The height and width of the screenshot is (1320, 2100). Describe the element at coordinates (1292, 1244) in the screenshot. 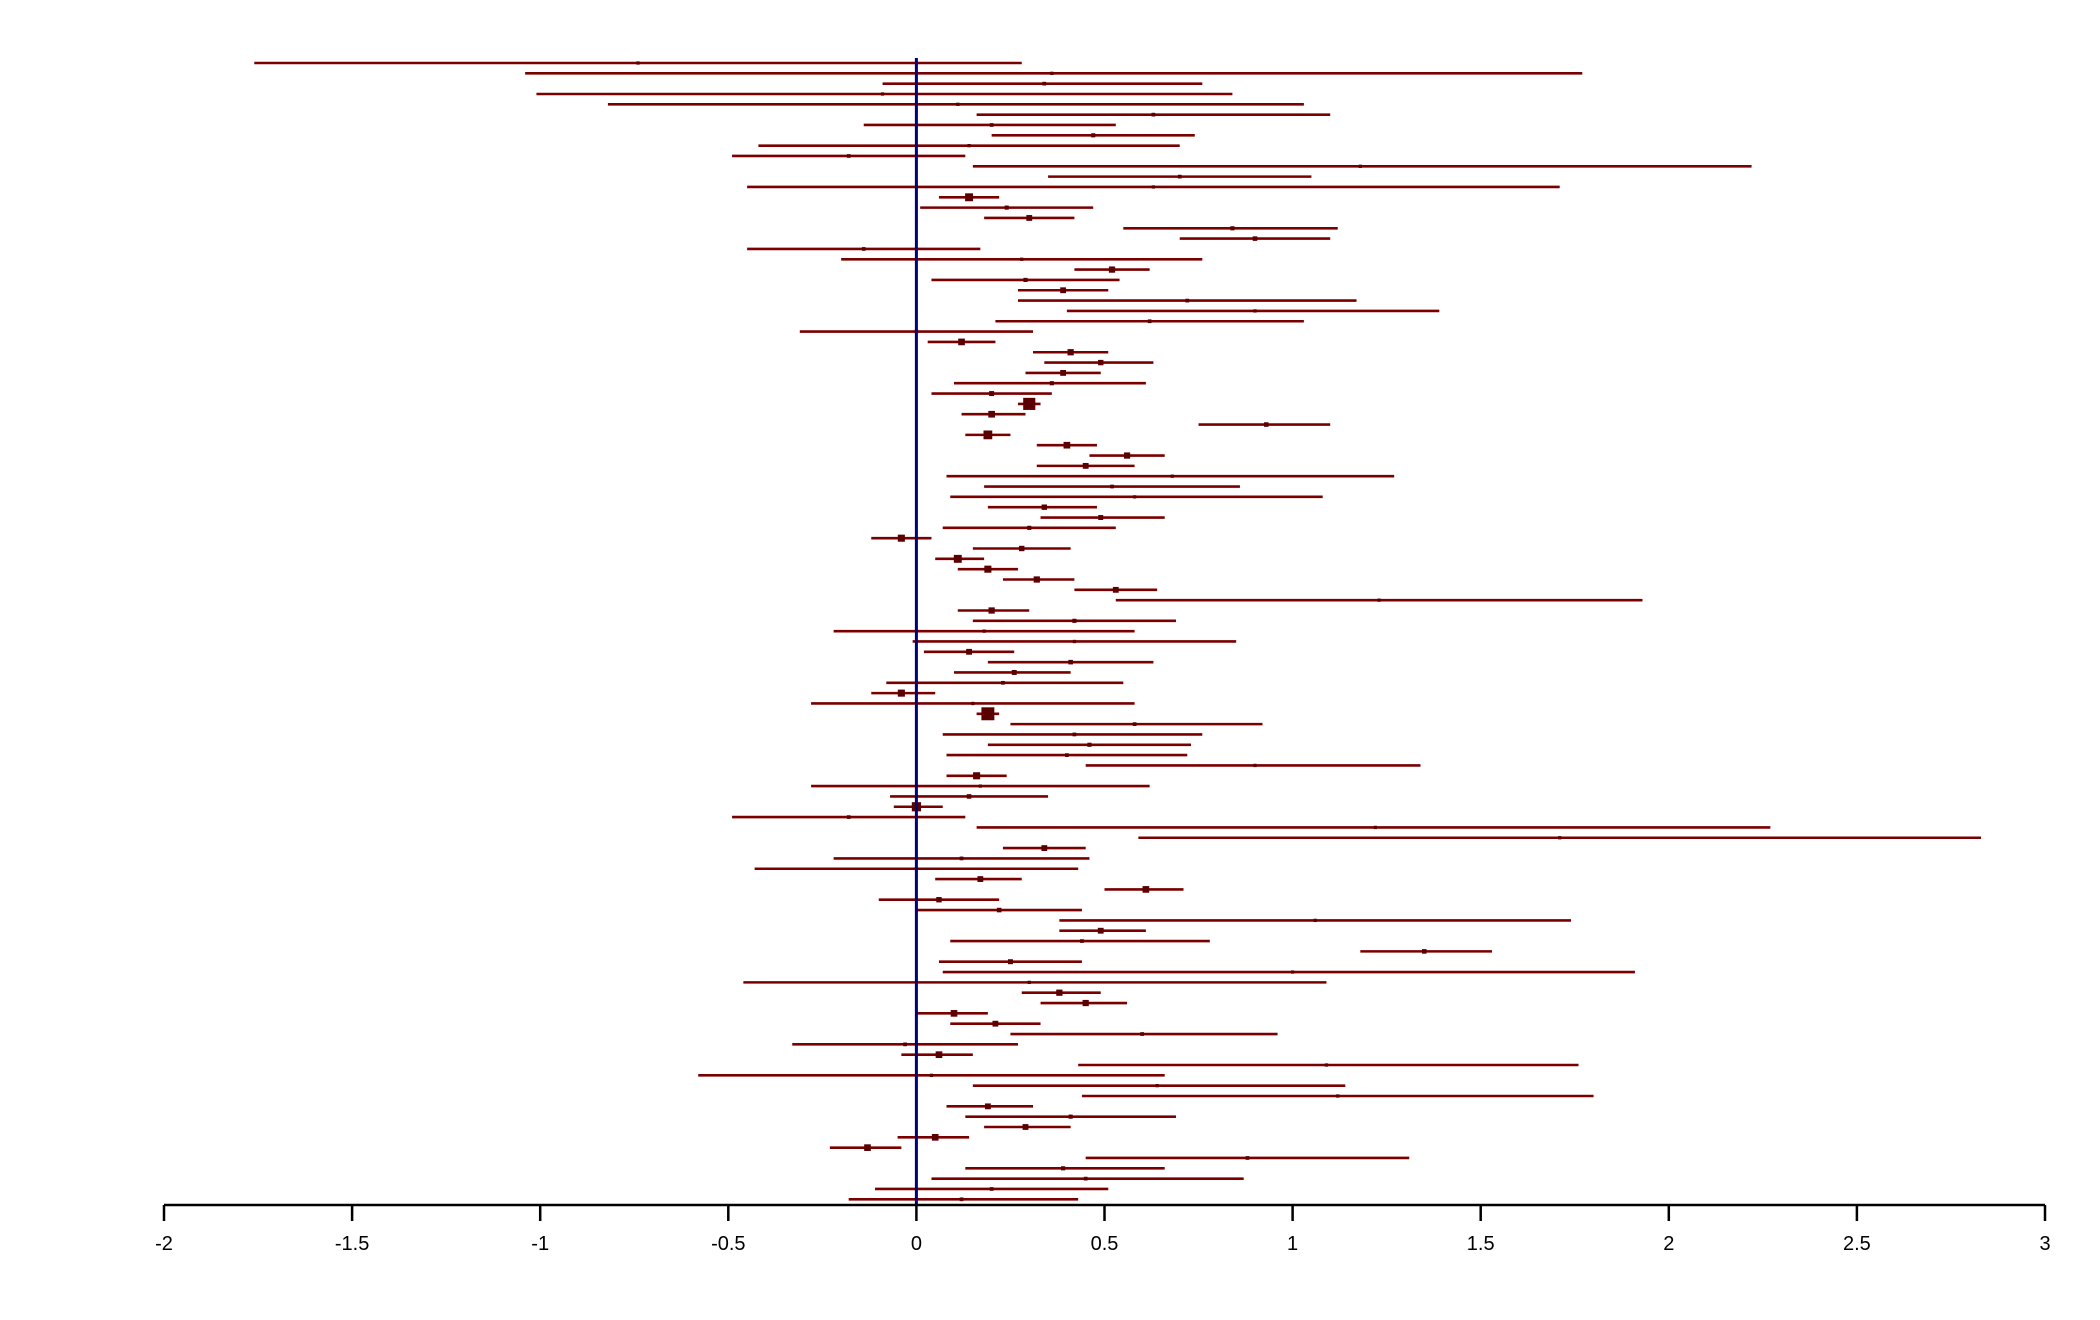

I see `x-tick-label: 1` at that location.